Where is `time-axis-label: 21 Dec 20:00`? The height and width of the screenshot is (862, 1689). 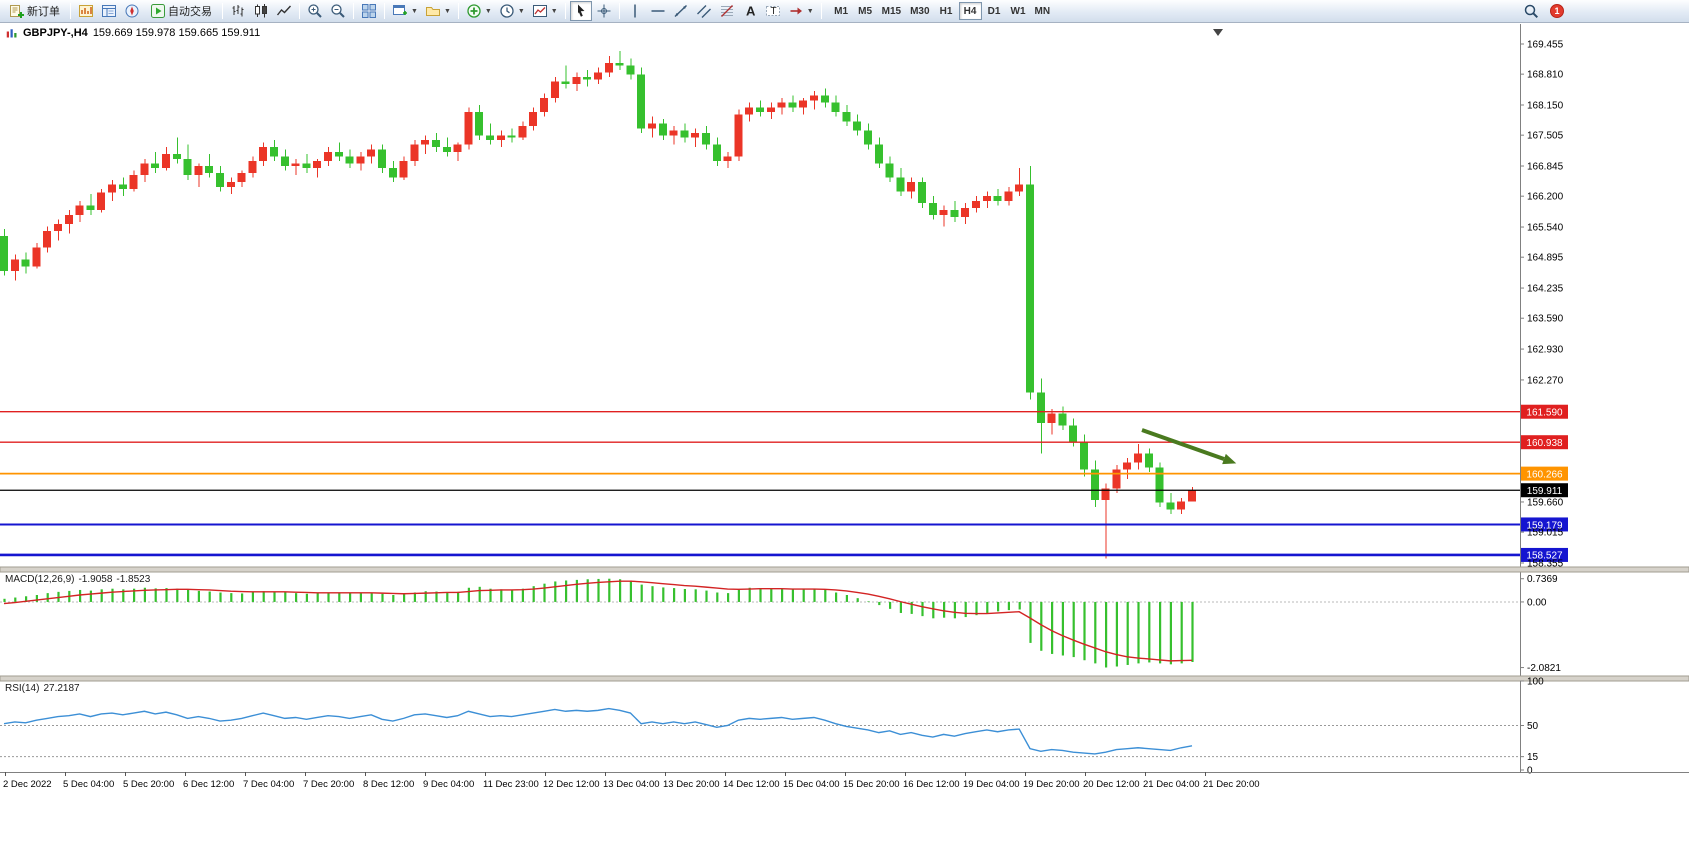
time-axis-label: 21 Dec 20:00 is located at coordinates (1231, 784).